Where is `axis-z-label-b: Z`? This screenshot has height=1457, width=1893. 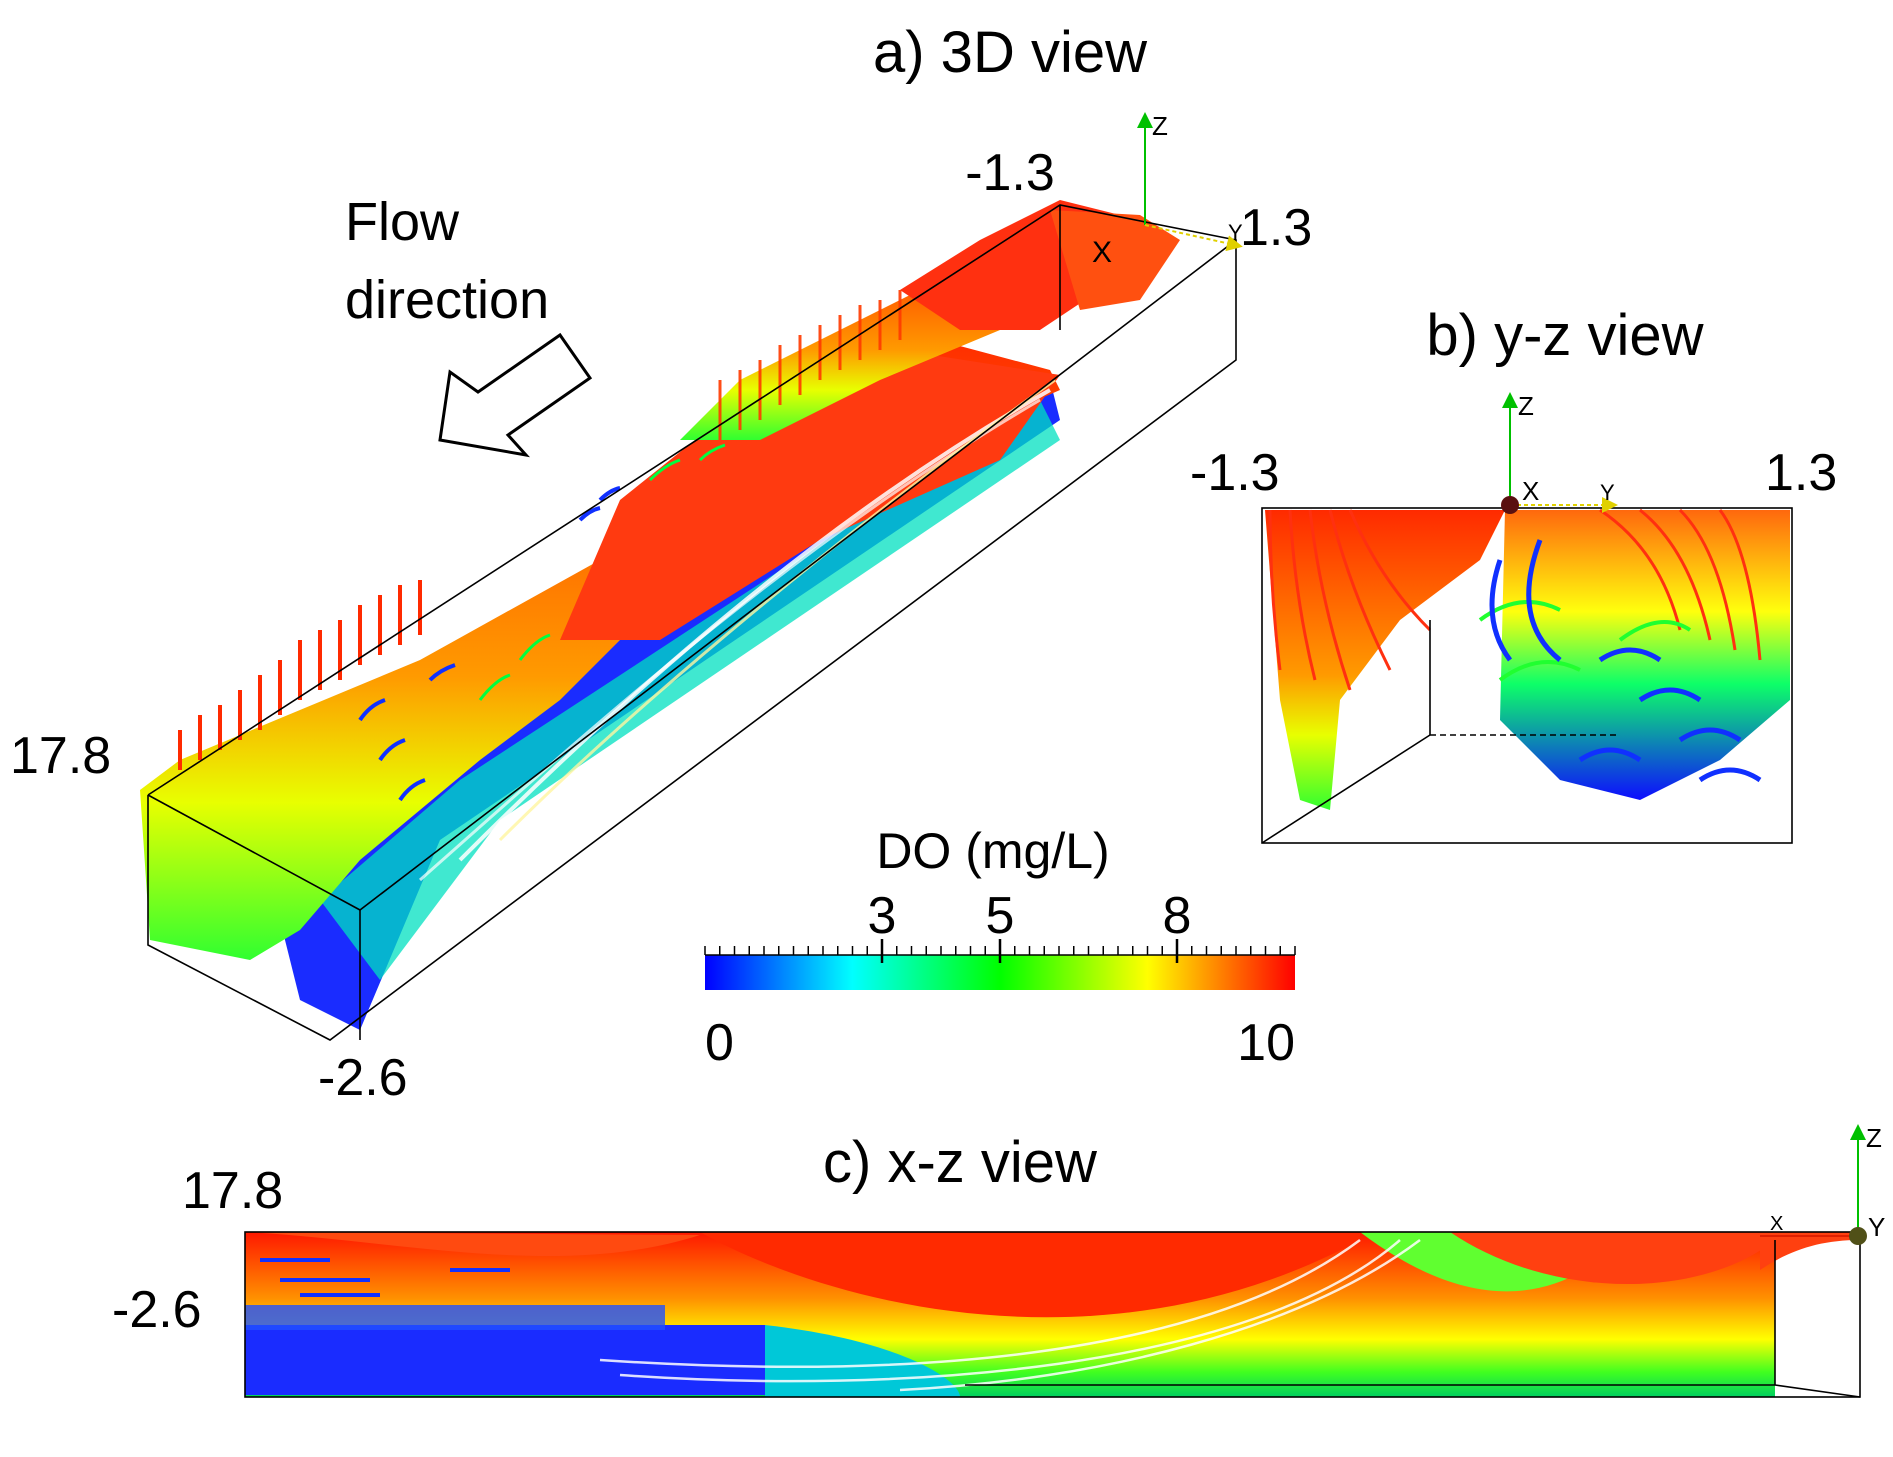
axis-z-label-b: Z is located at coordinates (1526, 406).